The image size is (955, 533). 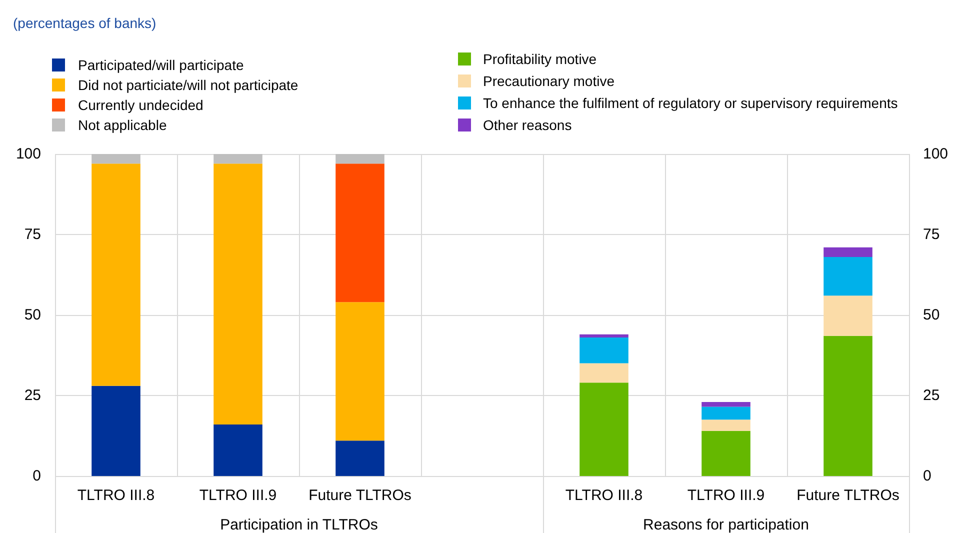 I want to click on legend-label: Participated/will participate, so click(x=161, y=65).